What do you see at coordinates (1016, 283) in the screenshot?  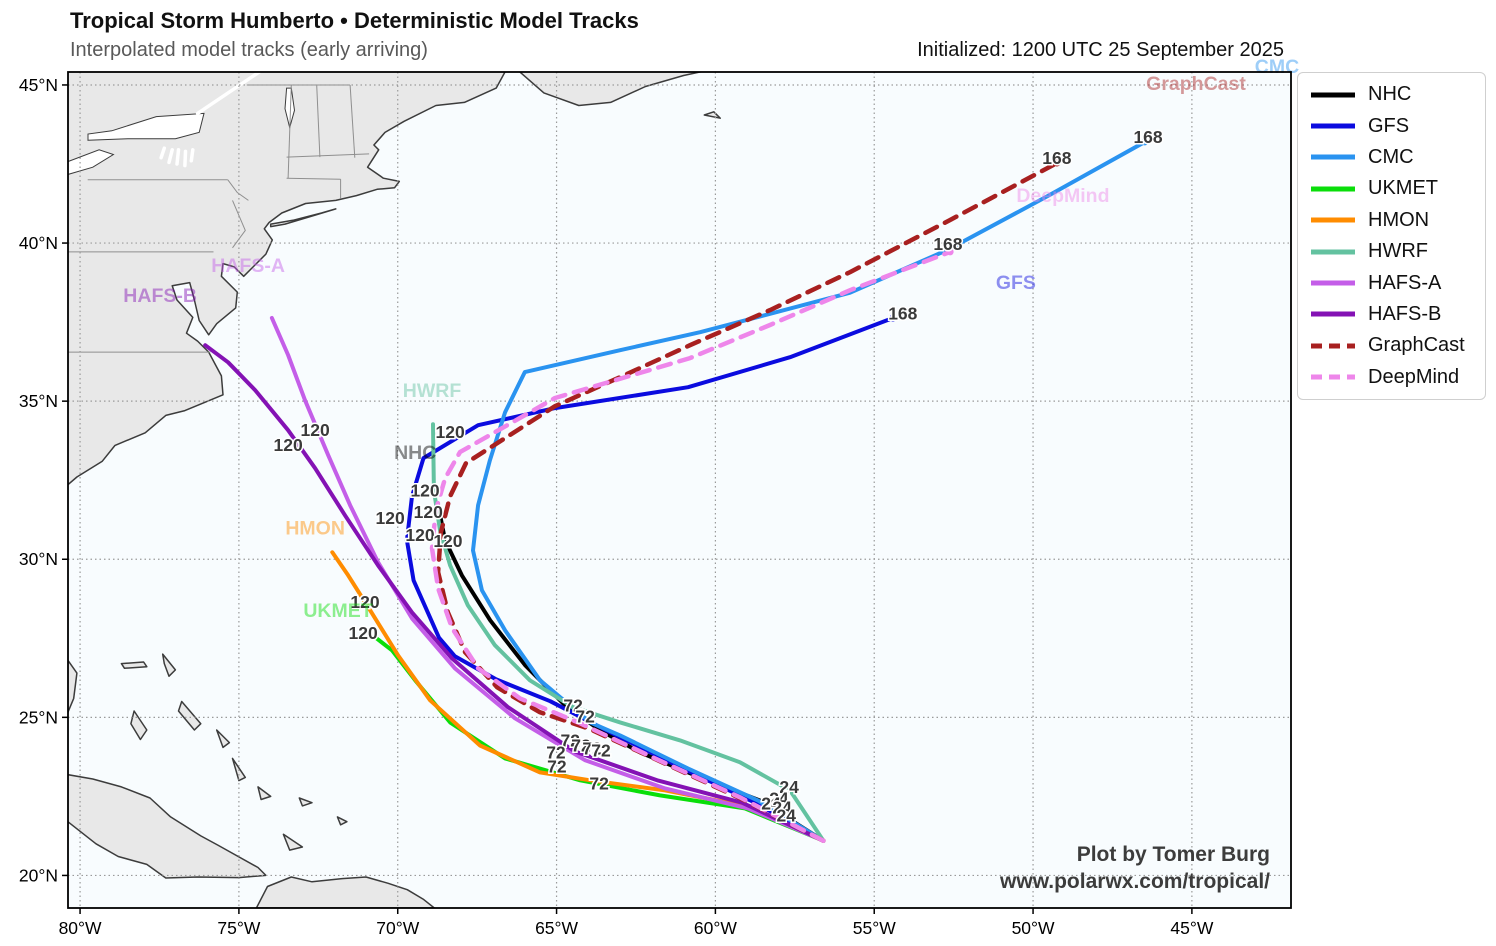 I see `model-name-label-gfs: GFS` at bounding box center [1016, 283].